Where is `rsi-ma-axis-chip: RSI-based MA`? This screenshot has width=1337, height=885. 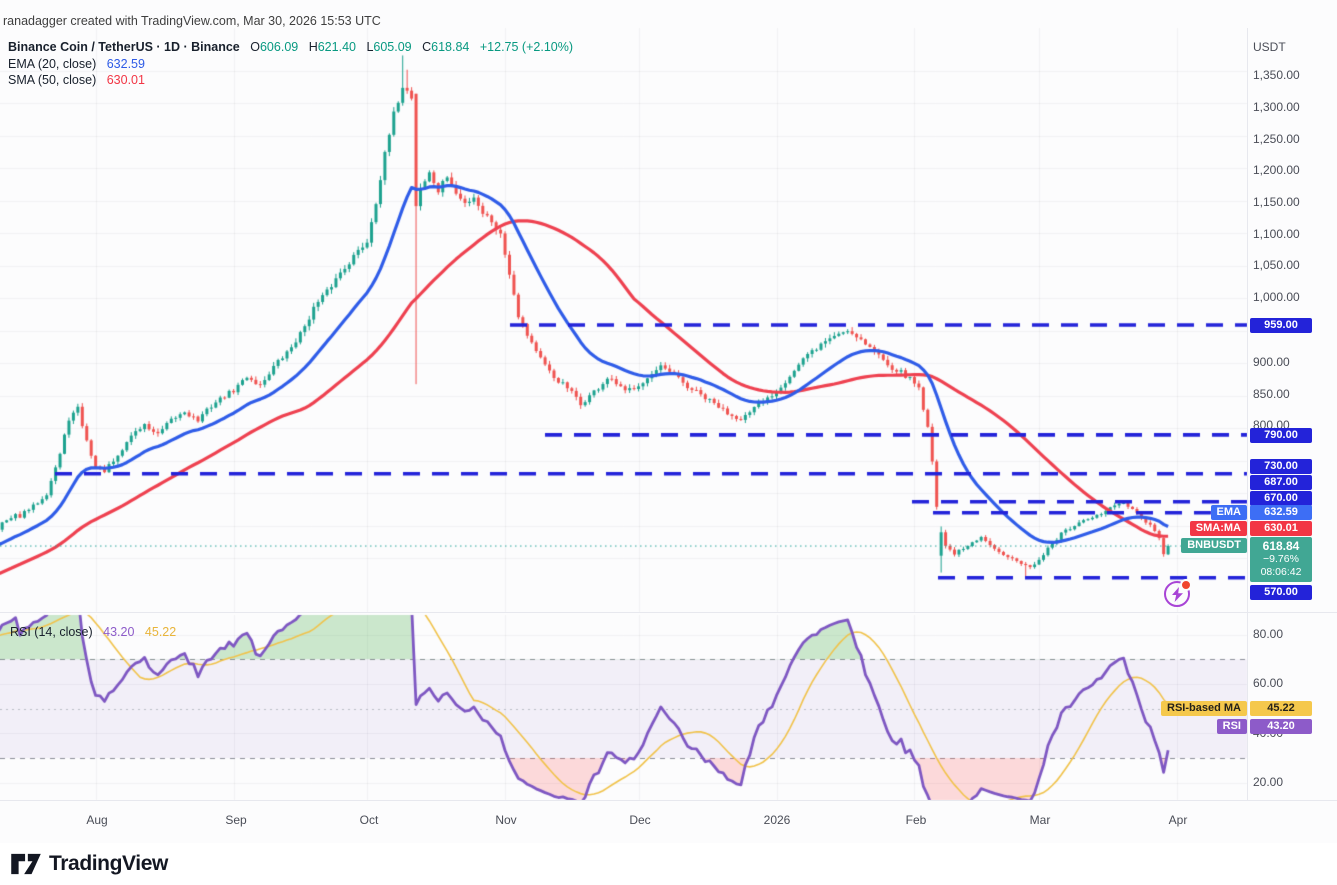
rsi-ma-axis-chip: RSI-based MA is located at coordinates (1204, 708).